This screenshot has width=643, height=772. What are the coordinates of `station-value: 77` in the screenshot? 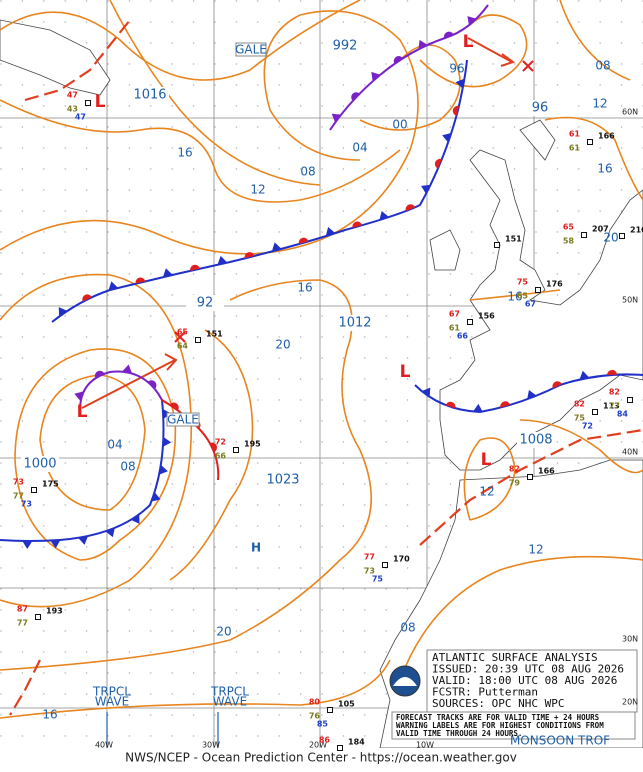 It's located at (18, 496).